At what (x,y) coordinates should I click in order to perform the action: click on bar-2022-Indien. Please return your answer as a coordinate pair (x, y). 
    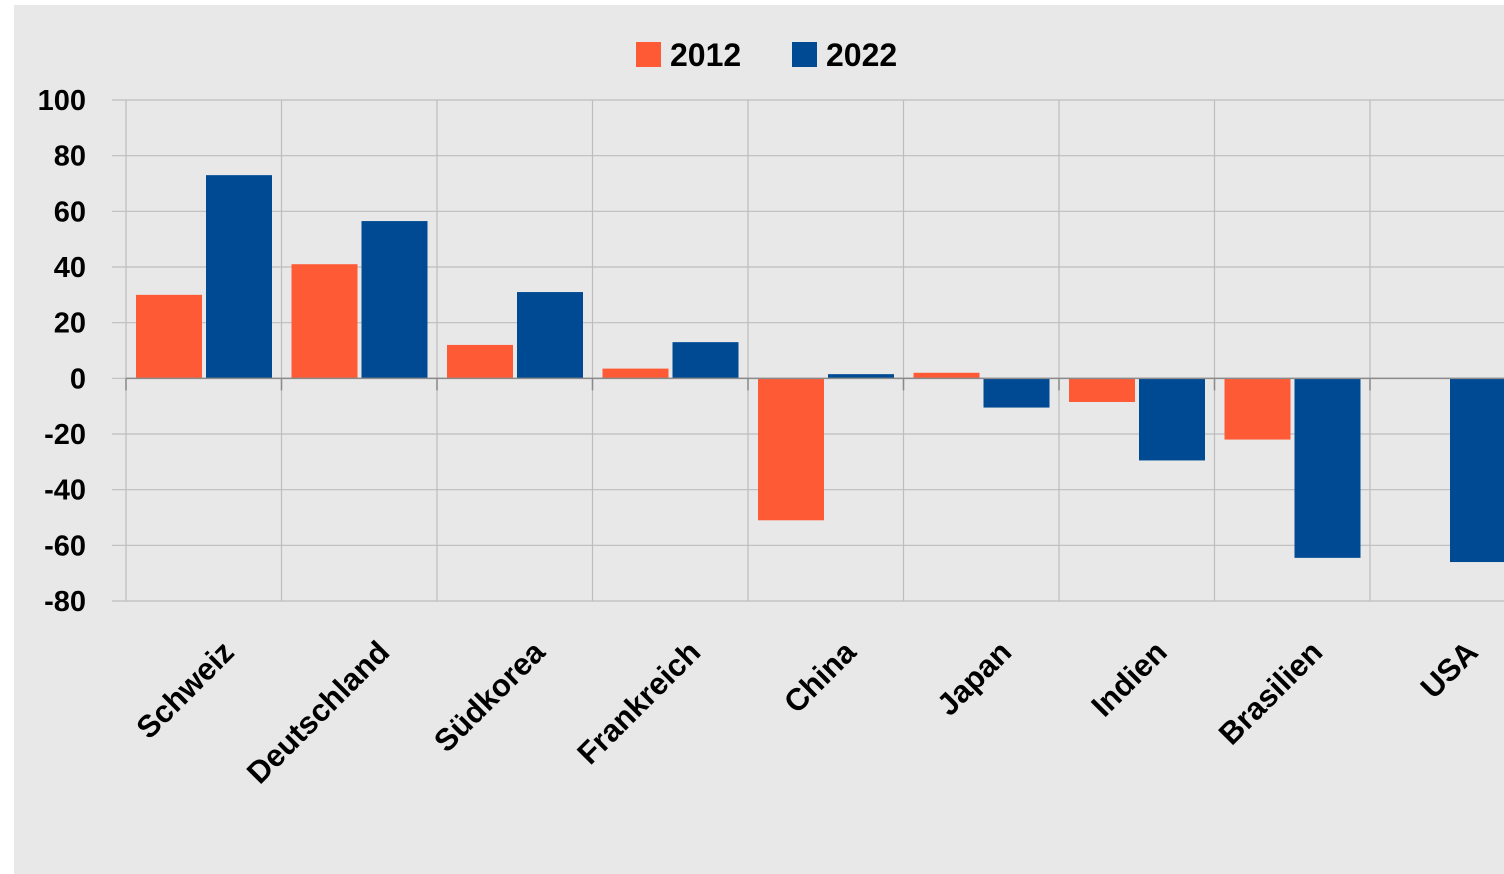
    Looking at the image, I should click on (1172, 419).